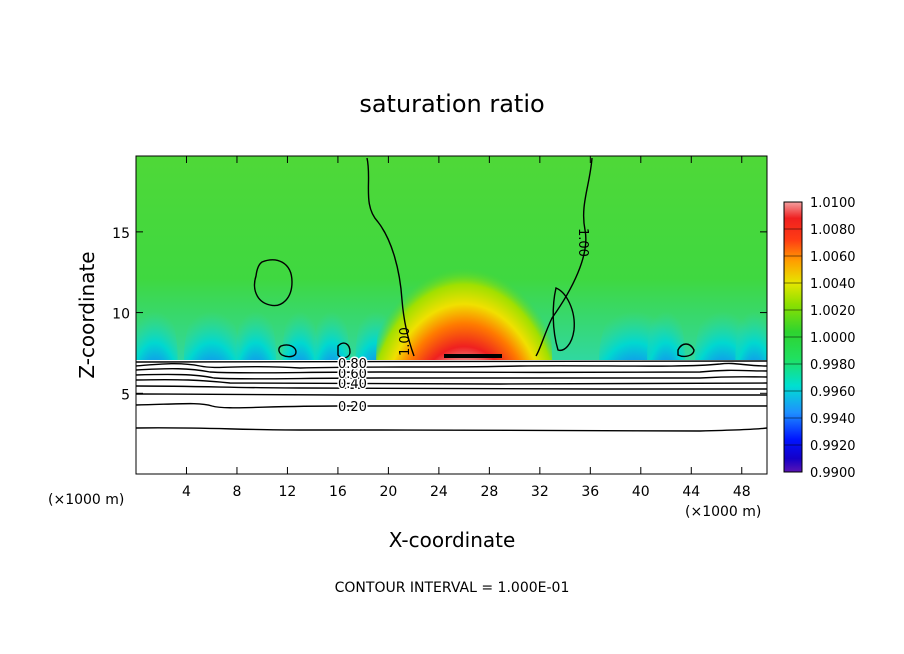 The width and height of the screenshot is (904, 654). I want to click on contour-interval-note: CONTOUR INTERVAL = 1.000E-01, so click(452, 588).